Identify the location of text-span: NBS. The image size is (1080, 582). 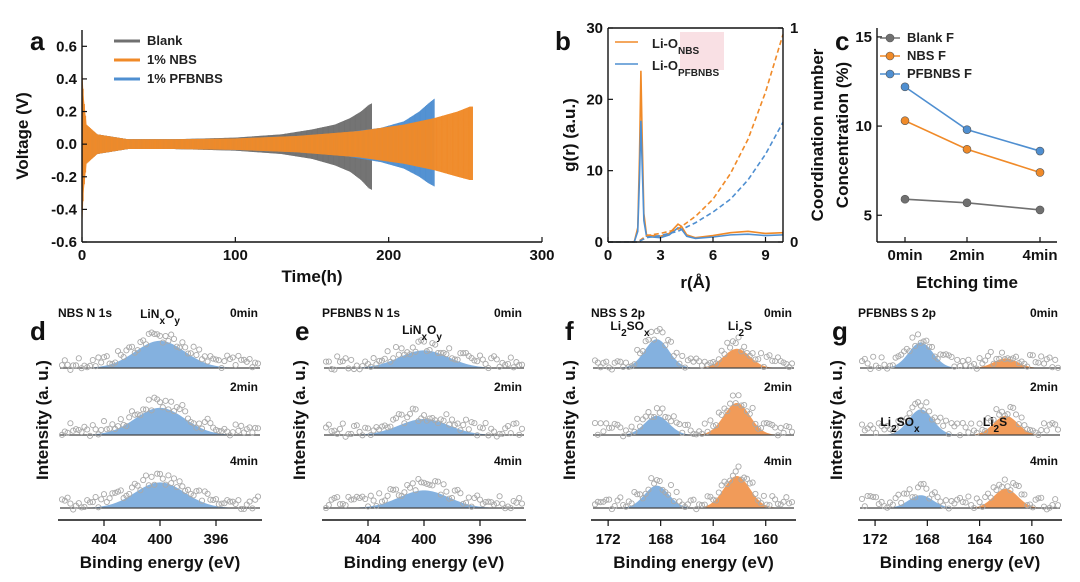
(688, 51).